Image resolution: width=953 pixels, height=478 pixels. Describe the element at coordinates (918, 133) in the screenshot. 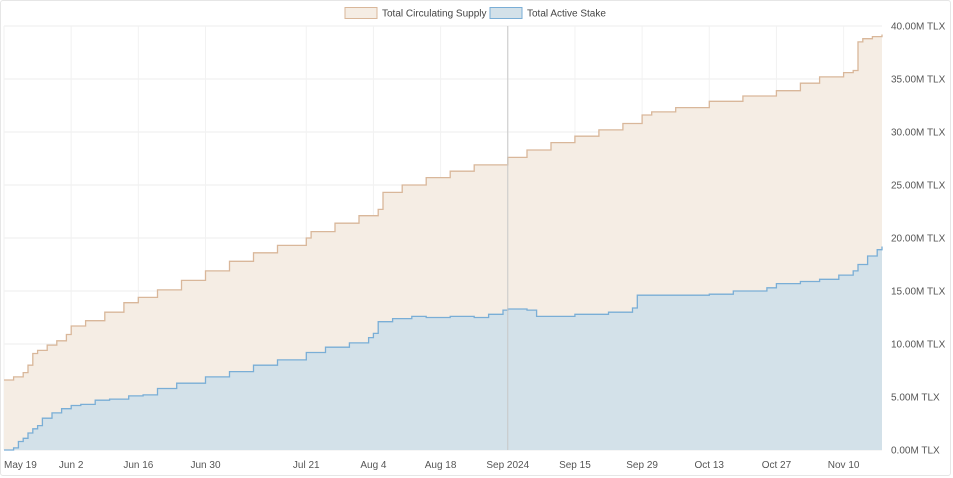

I see `y-tick-label: 30.00M TLX` at that location.